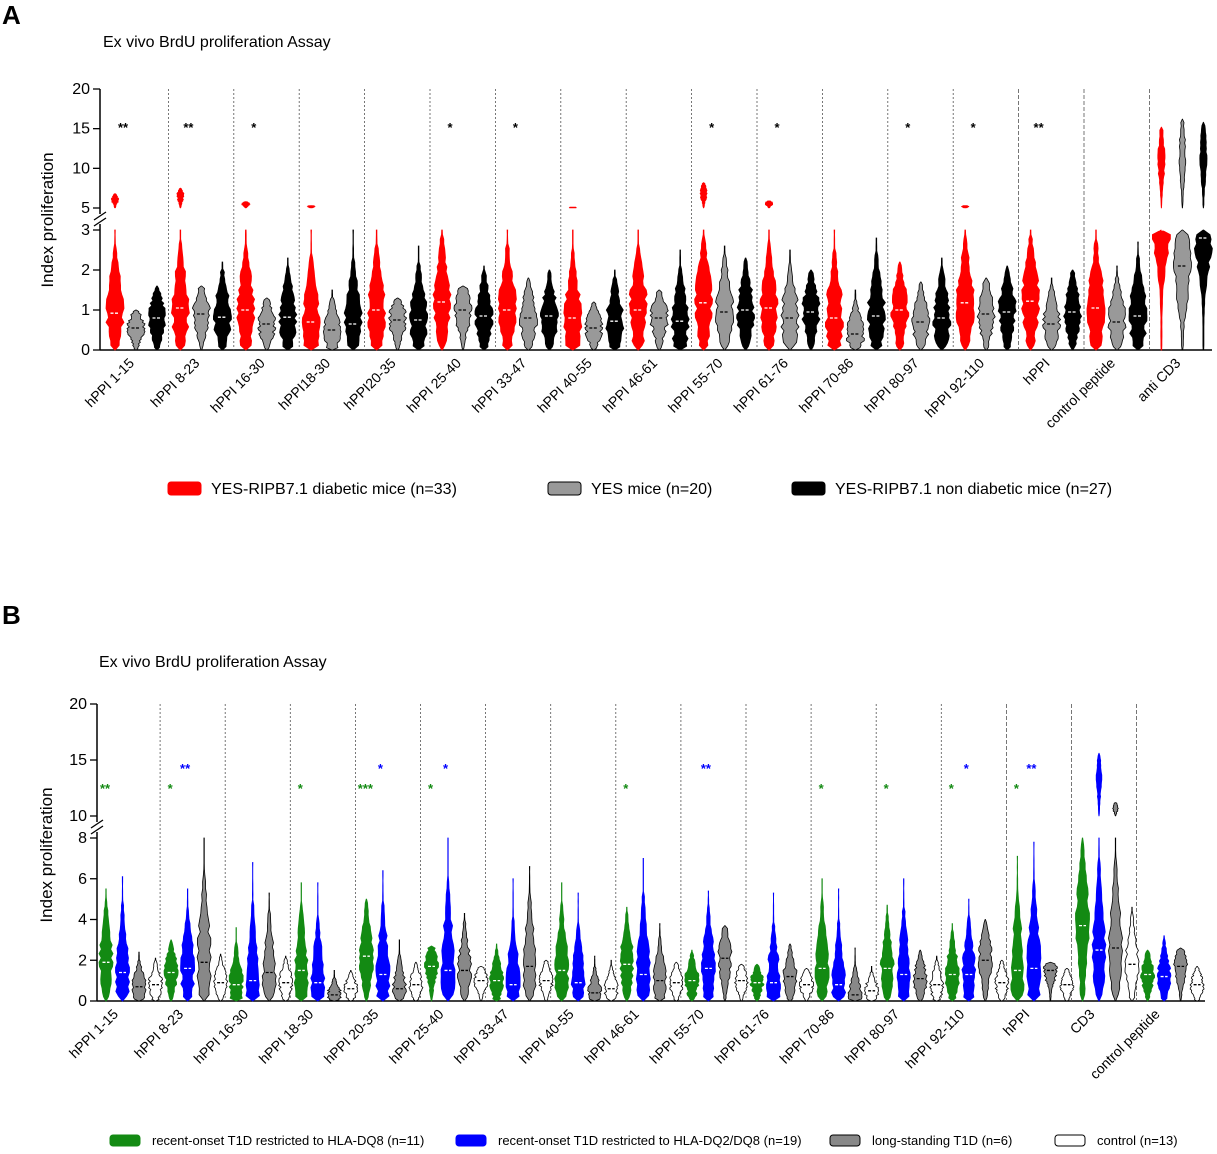  I want to click on category-label: CD3, so click(1081, 1021).